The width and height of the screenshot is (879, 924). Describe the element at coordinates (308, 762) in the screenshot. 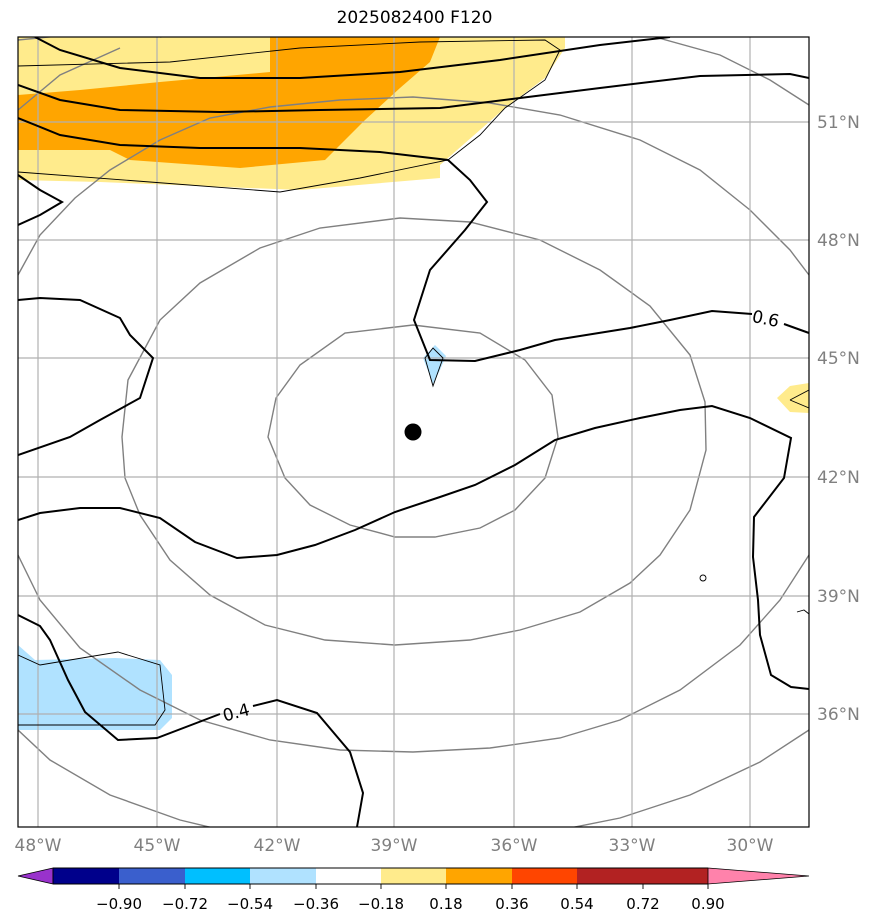

I see `contour-southwest-b` at that location.